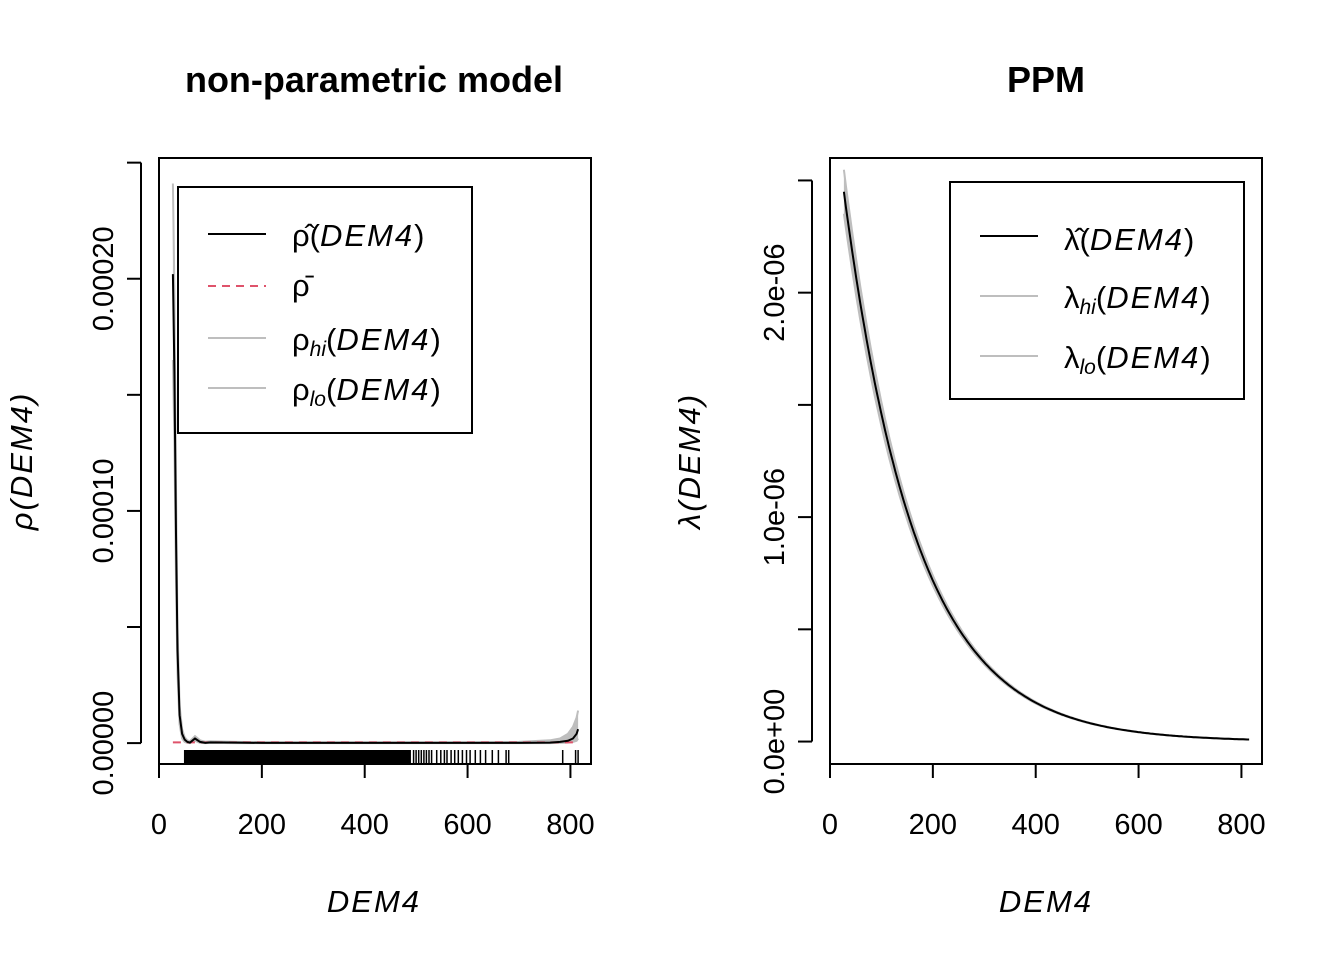 This screenshot has width=1344, height=960. I want to click on panel2-ylabel: λ(DEM4), so click(689, 462).